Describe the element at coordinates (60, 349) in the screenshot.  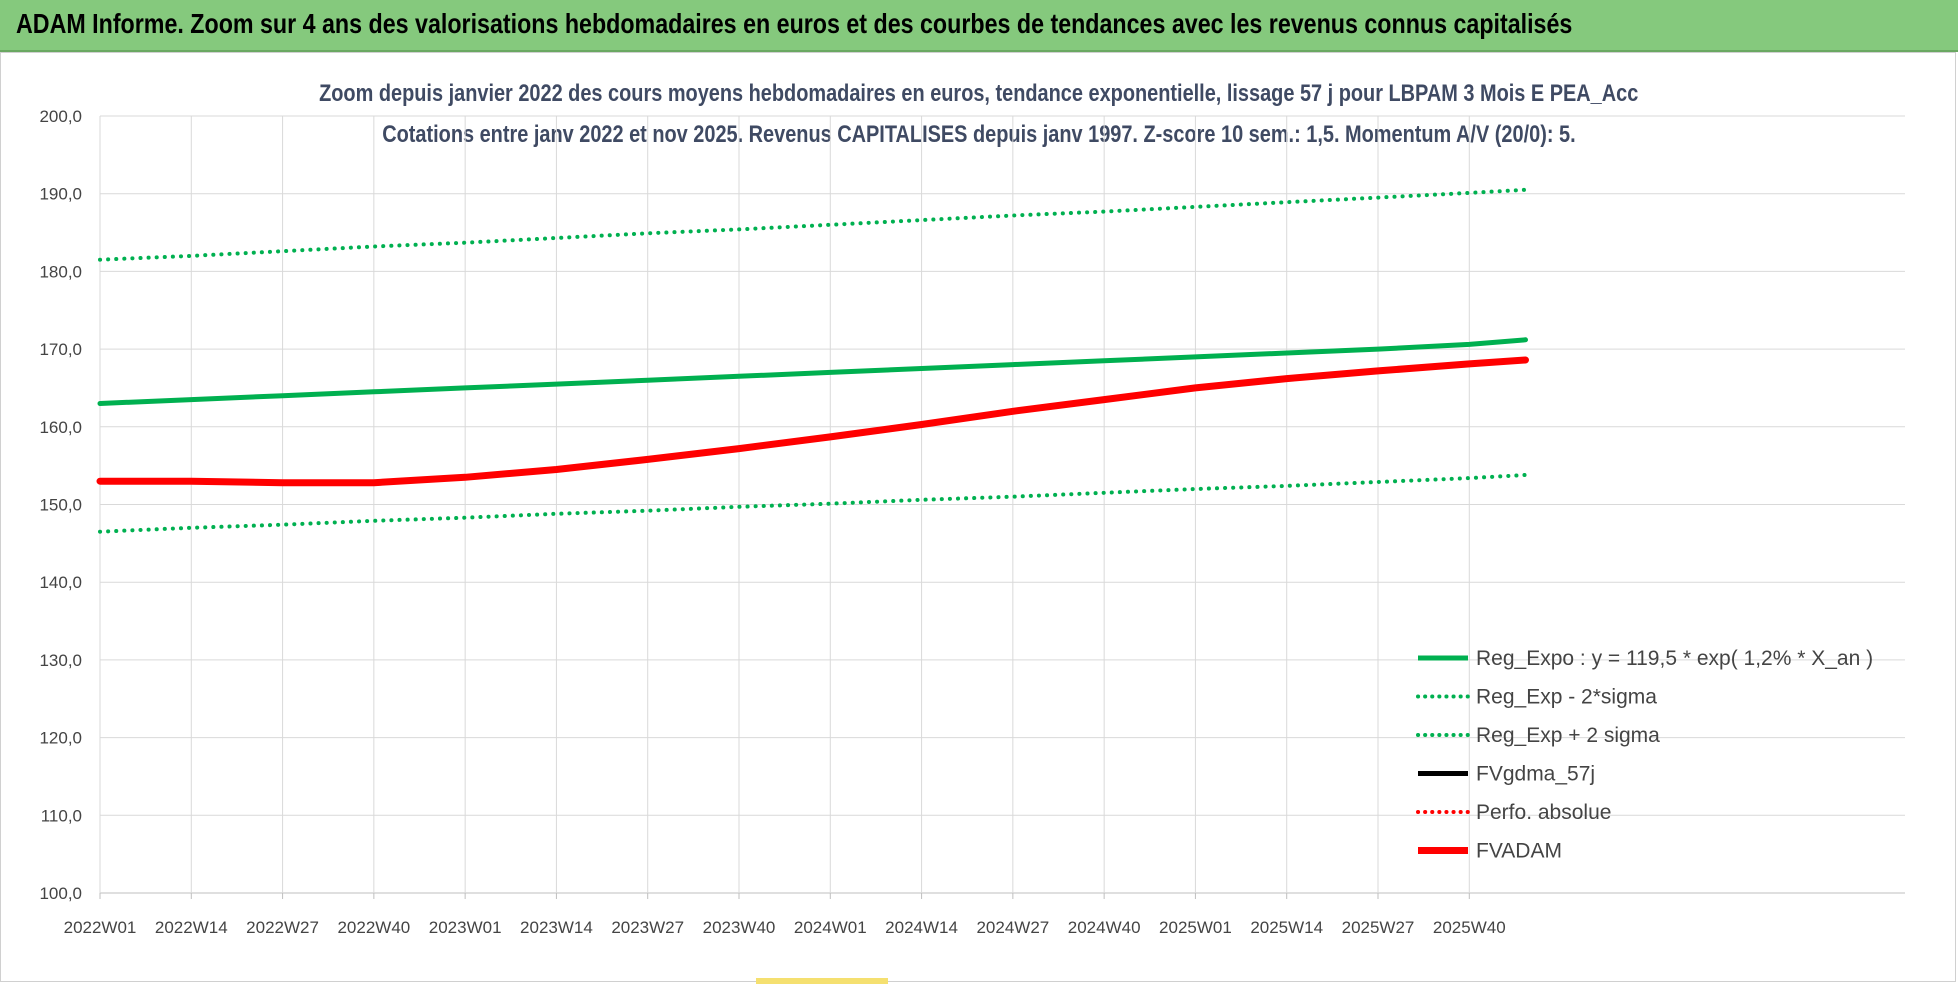
I see `y-tick-label: 170,0` at that location.